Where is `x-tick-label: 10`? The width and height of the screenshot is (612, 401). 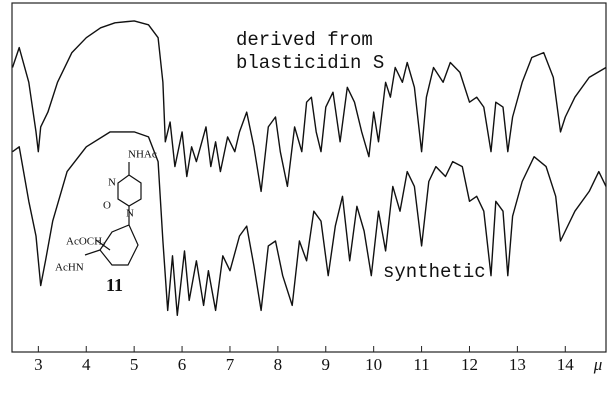 x-tick-label: 10 is located at coordinates (373, 364).